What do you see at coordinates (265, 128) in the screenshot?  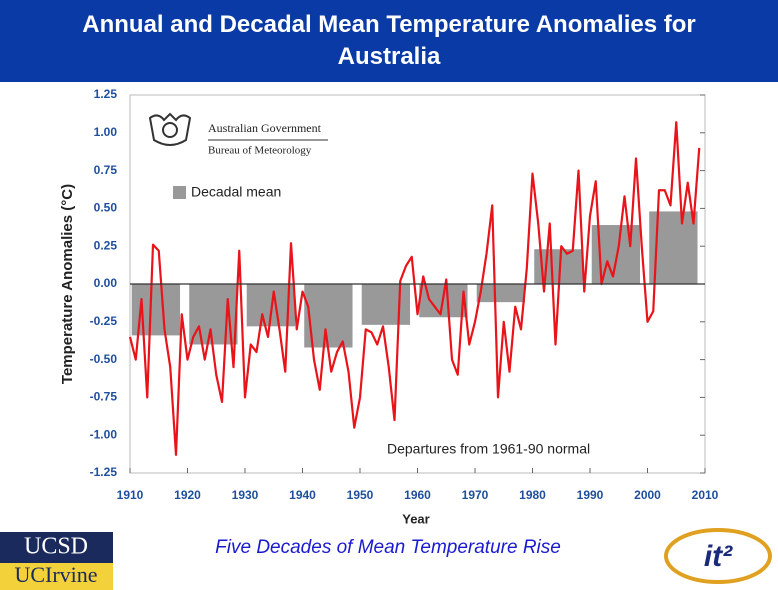 I see `logo-text: Australian Government` at bounding box center [265, 128].